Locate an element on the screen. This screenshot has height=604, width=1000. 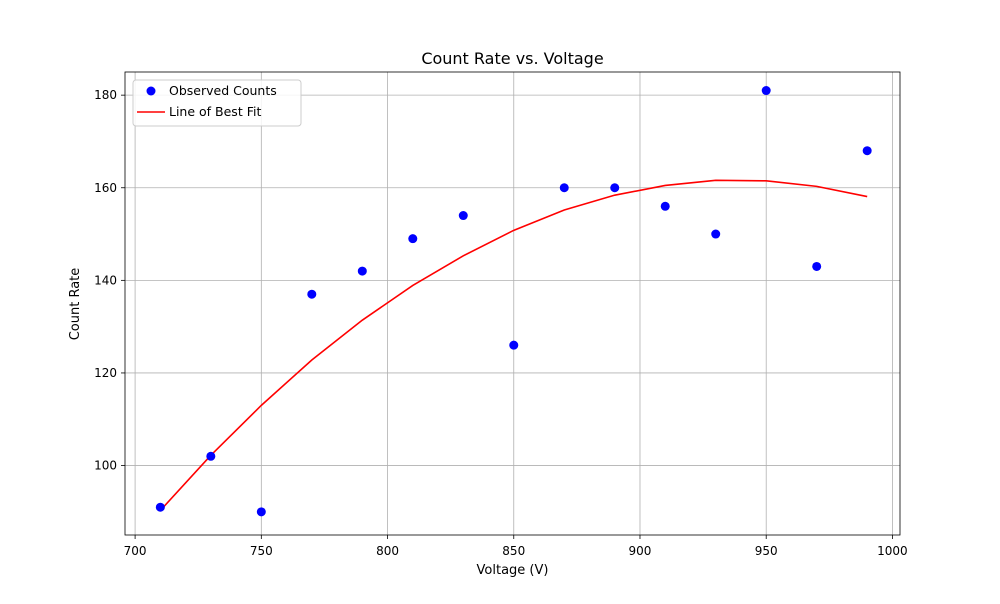
y-axis-label: Count Rate is located at coordinates (75, 304).